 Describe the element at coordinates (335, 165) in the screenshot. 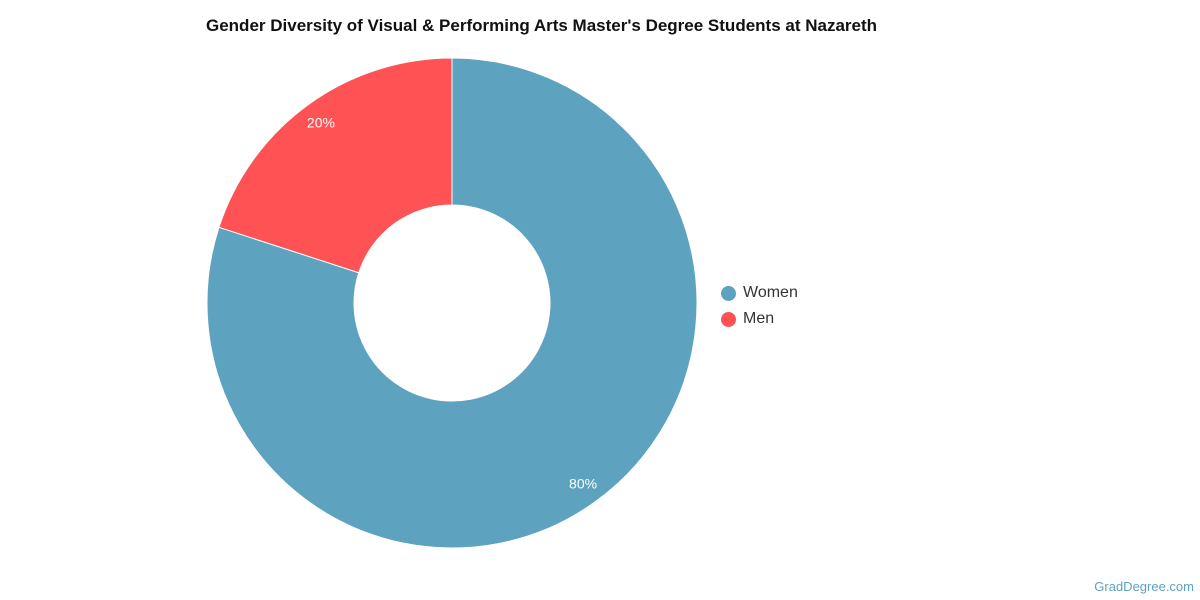

I see `slice-men` at that location.